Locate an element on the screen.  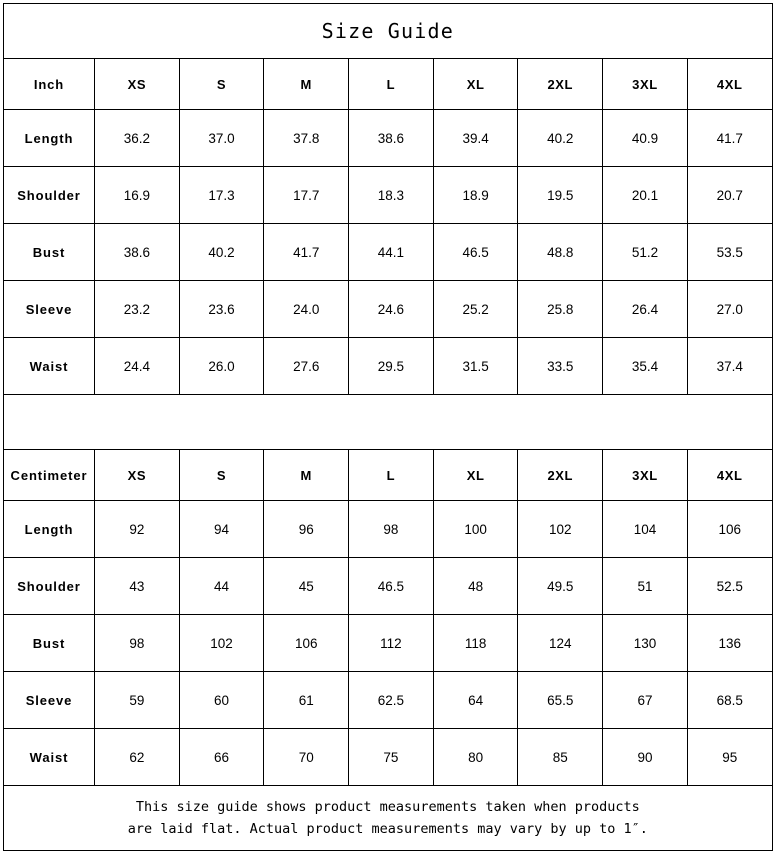
cm-length-xl: 100 is located at coordinates (475, 529).